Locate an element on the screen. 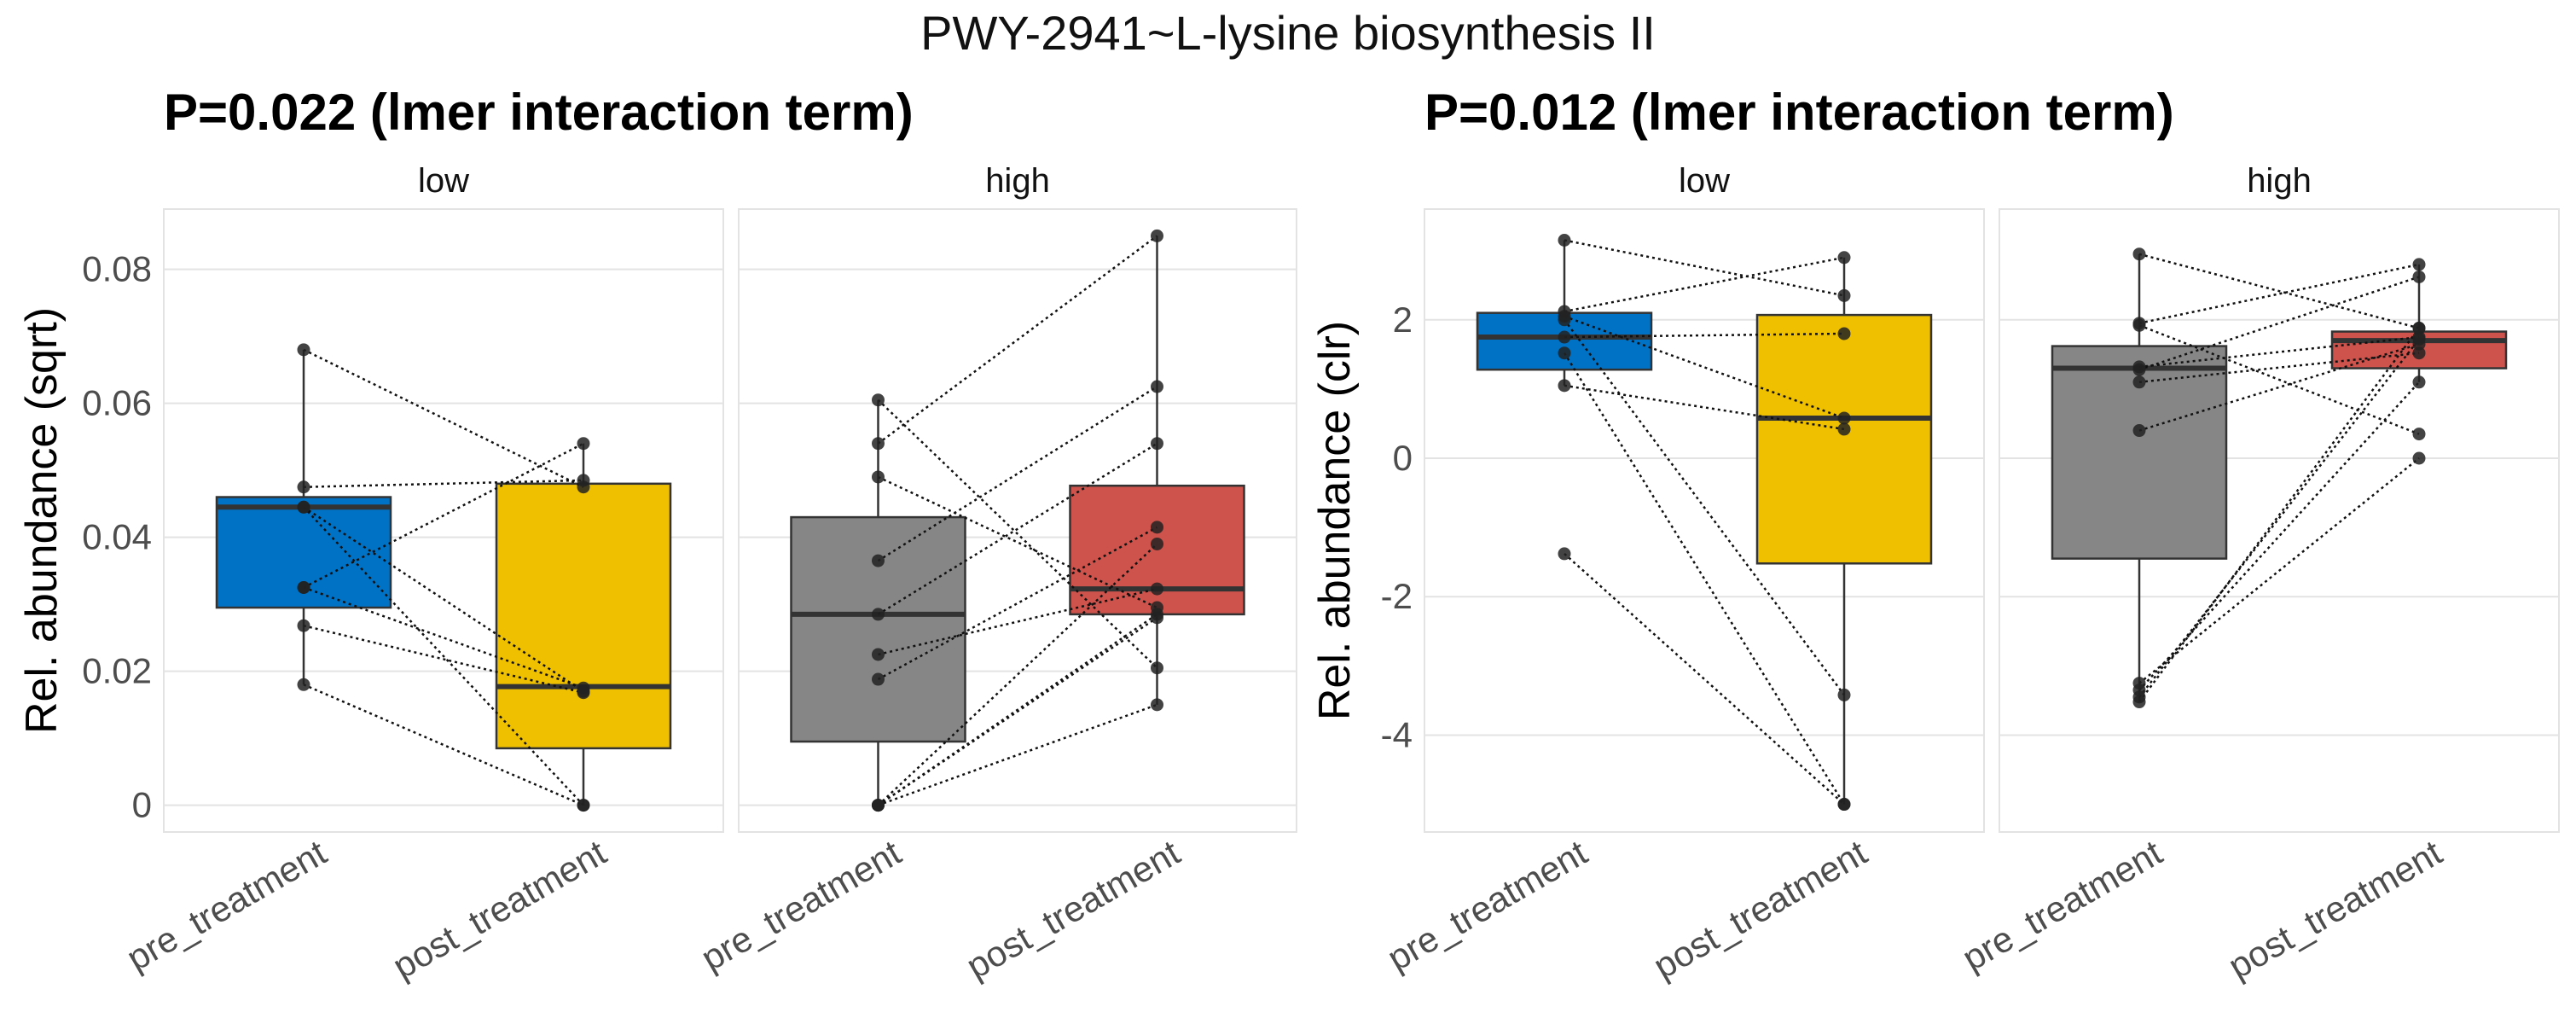  chart-subtitle: P=0.022 (lmer interaction term) is located at coordinates (539, 113).